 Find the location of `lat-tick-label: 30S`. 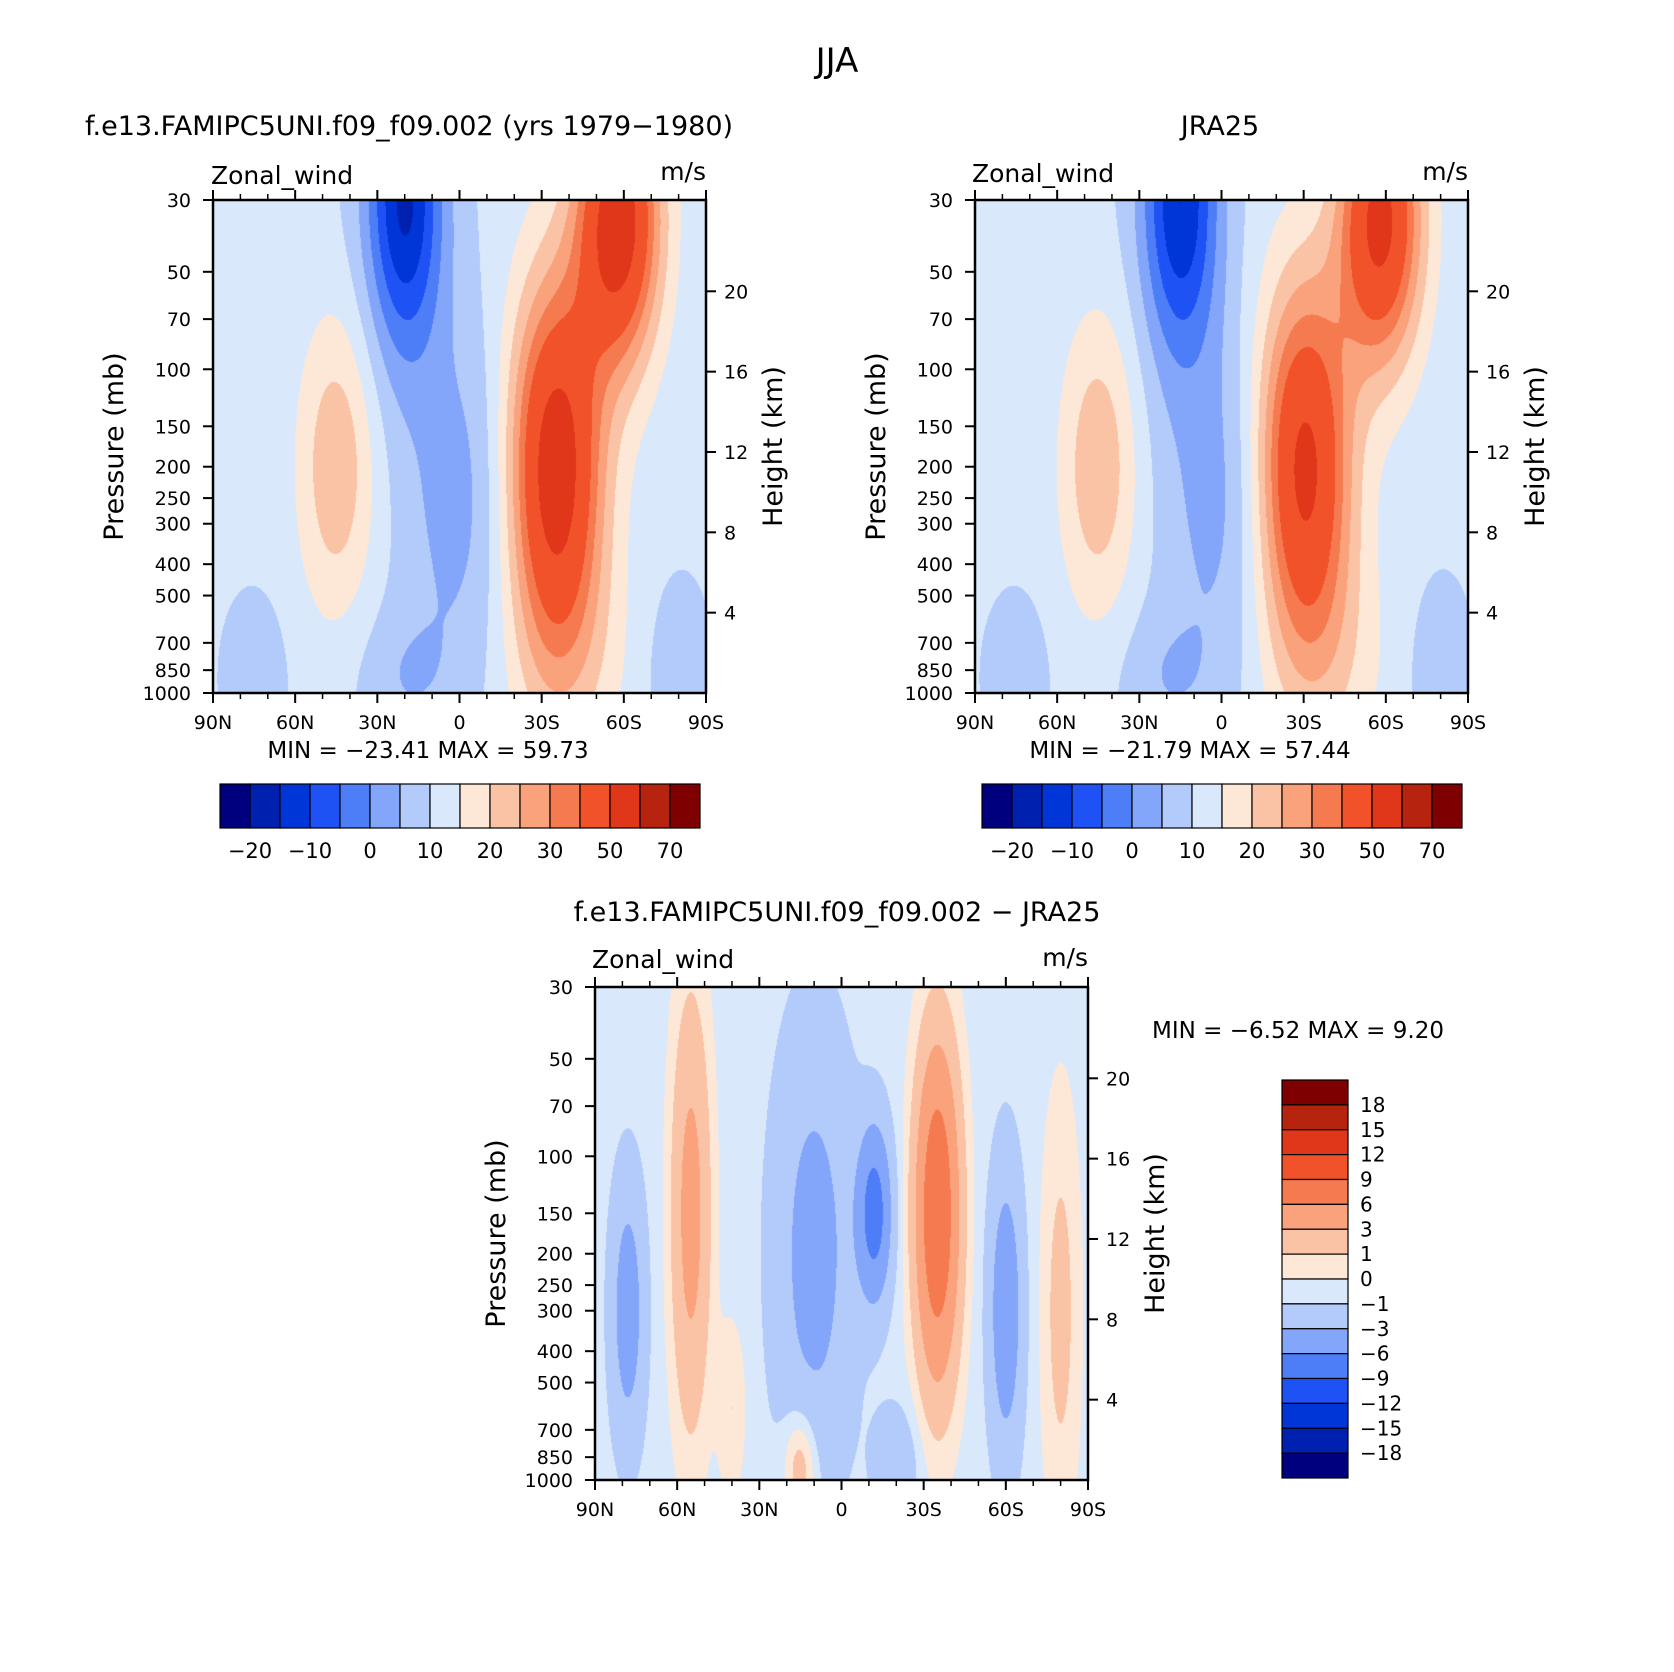

lat-tick-label: 30S is located at coordinates (924, 1510).